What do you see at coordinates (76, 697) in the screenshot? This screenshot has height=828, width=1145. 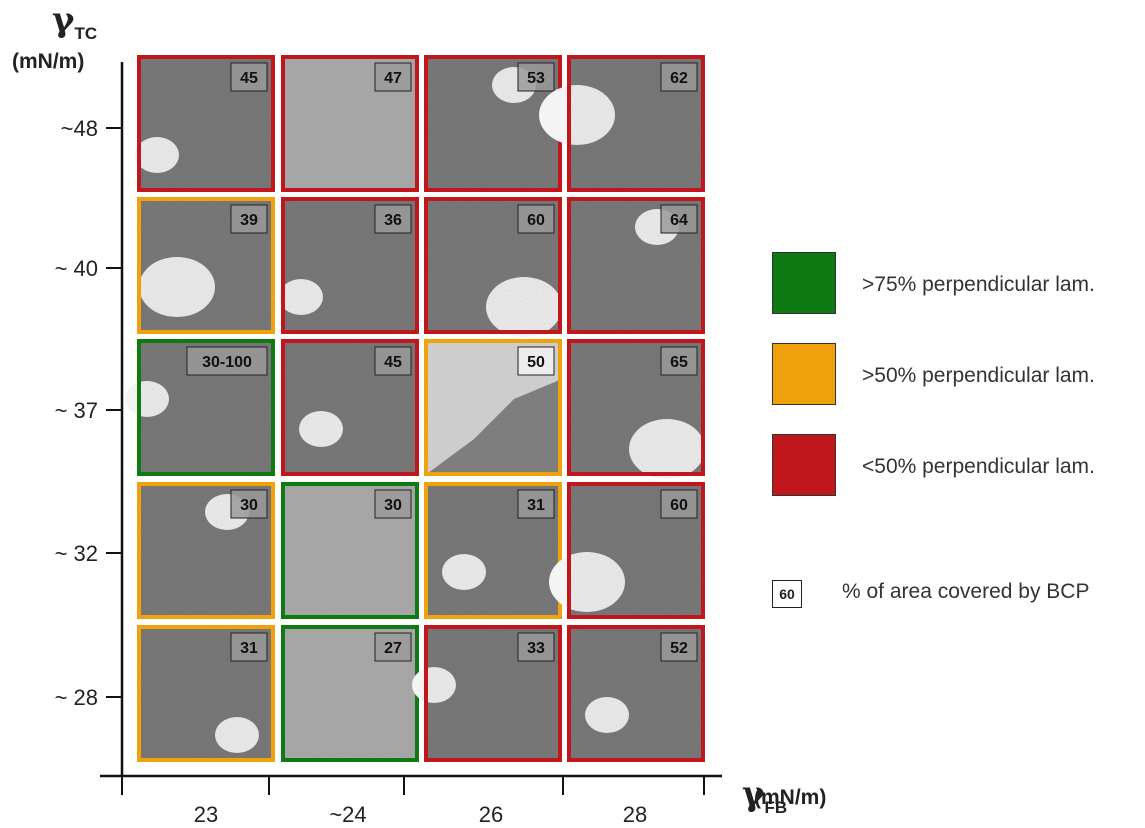 I see `y-tick-label: ~ 28` at bounding box center [76, 697].